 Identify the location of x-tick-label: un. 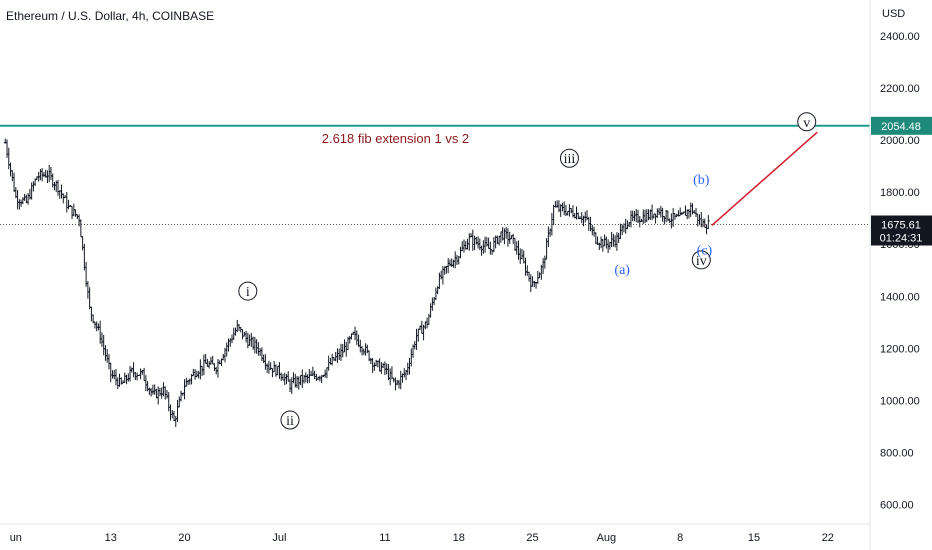
(16, 538).